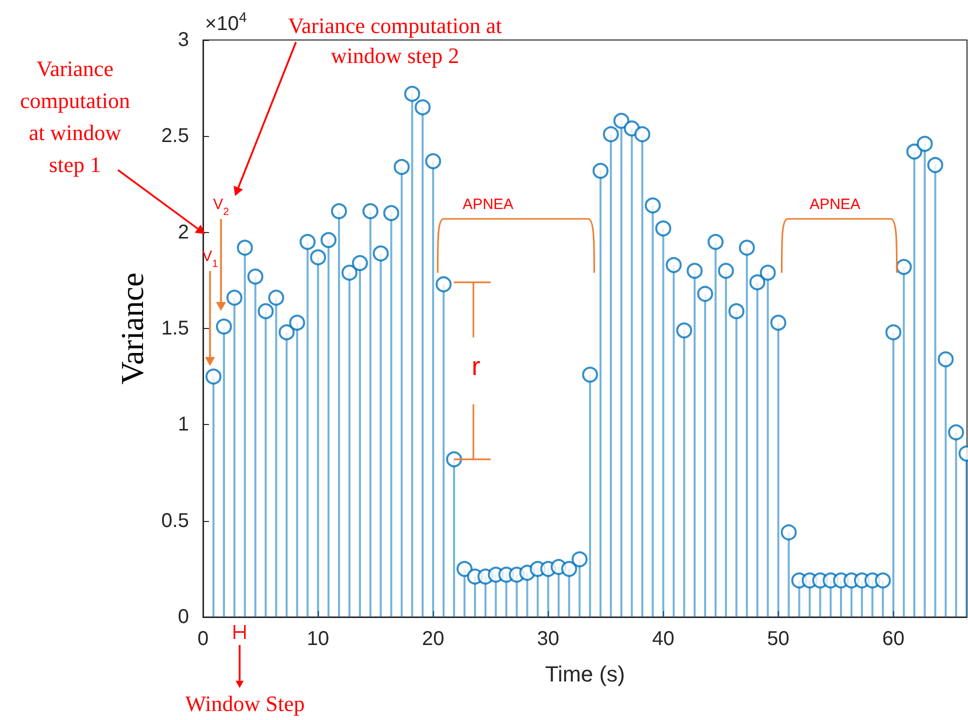  I want to click on y-tick-label: 2.5, so click(175, 136).